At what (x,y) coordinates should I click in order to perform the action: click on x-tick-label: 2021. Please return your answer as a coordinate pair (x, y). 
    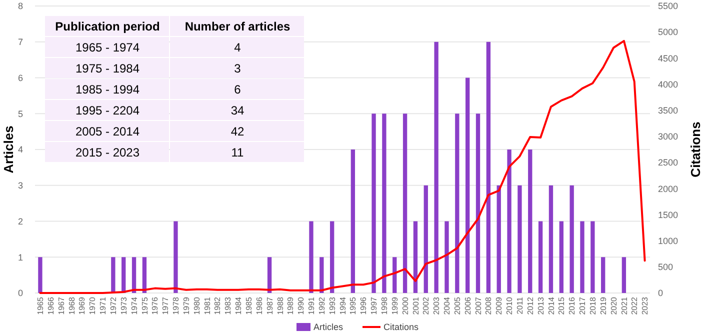
    Looking at the image, I should click on (624, 305).